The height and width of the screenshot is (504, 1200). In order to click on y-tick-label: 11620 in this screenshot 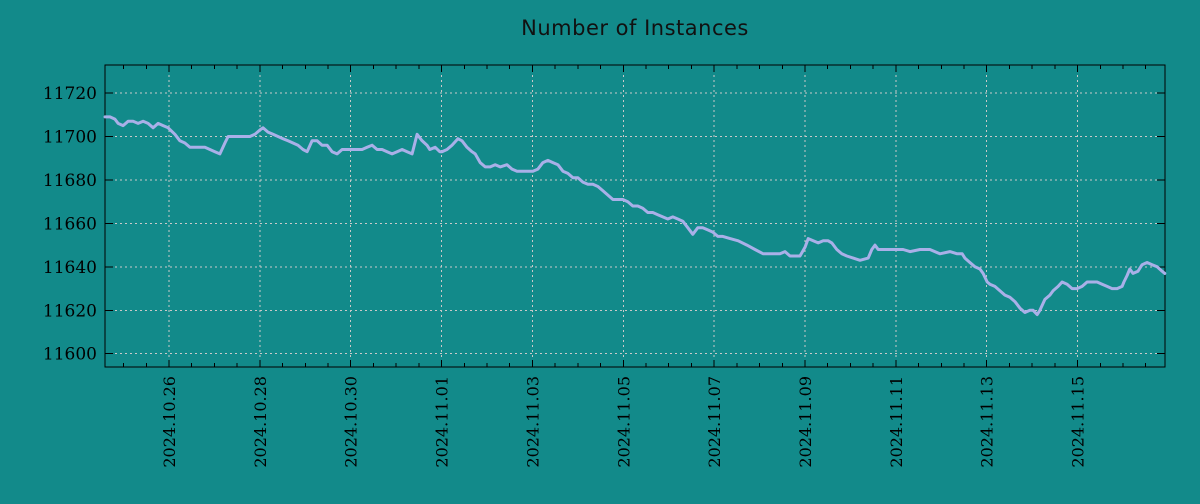, I will do `click(70, 311)`.